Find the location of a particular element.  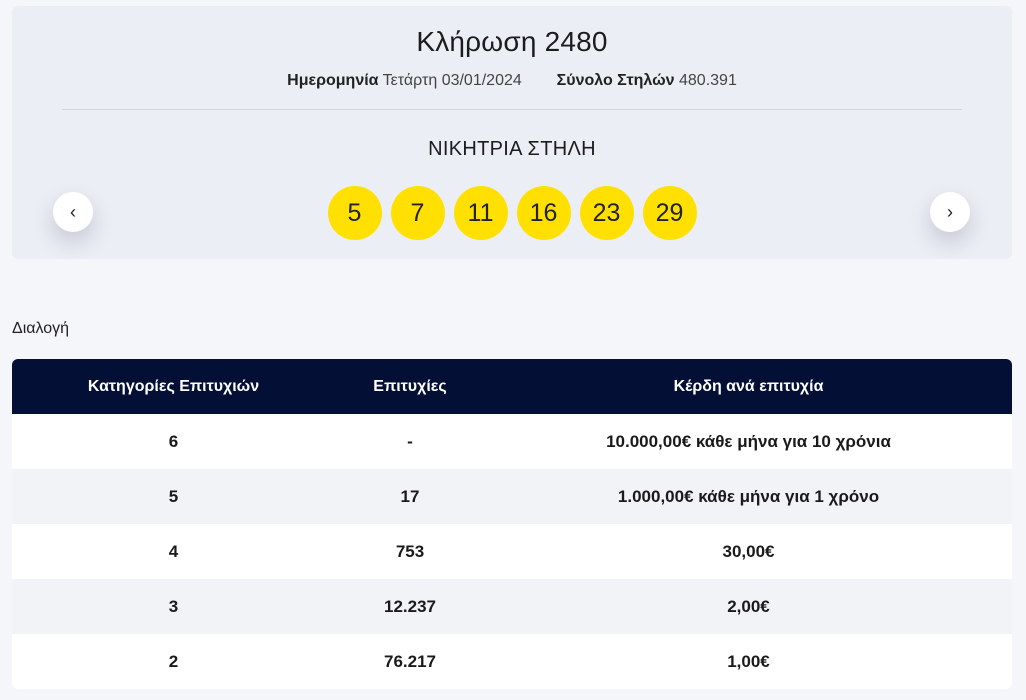

header-prize: Κέρδη ανά επιτυχία is located at coordinates (748, 386).